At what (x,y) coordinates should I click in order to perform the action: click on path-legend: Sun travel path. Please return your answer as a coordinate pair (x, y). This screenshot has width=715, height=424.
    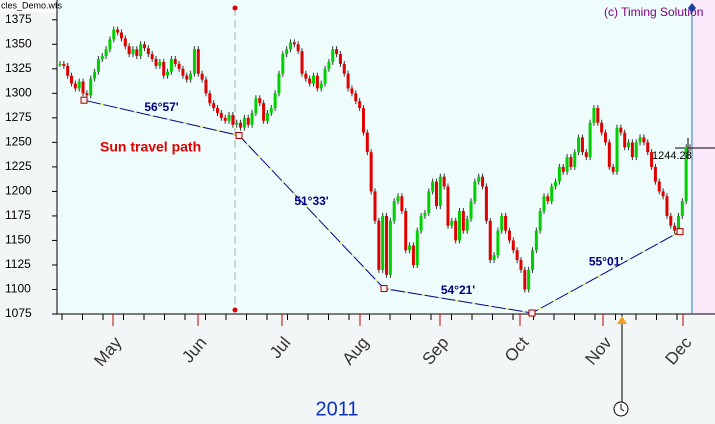
    Looking at the image, I should click on (150, 147).